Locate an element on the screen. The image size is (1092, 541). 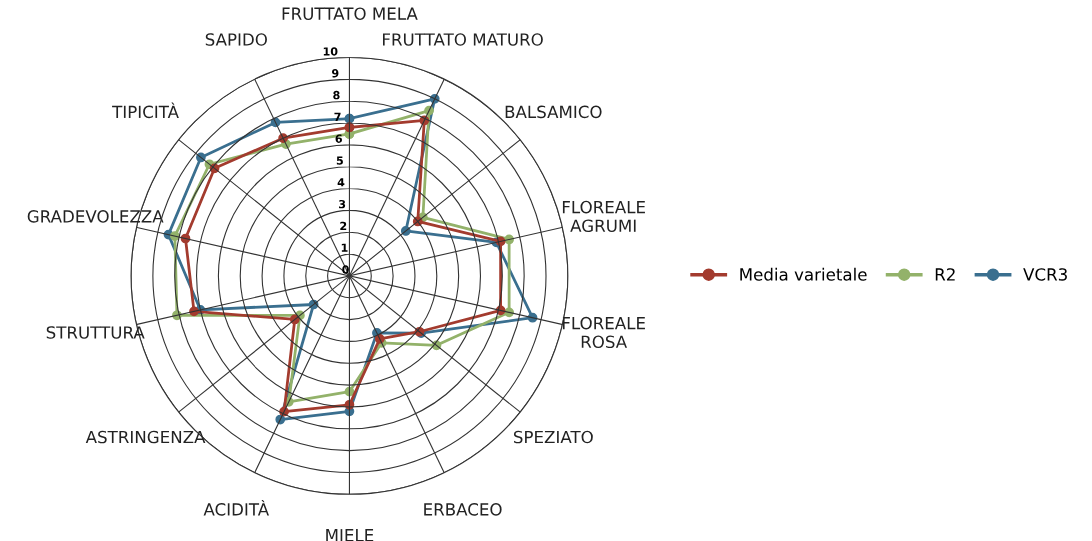
spoke-label: ASTRINGENZA is located at coordinates (145, 437).